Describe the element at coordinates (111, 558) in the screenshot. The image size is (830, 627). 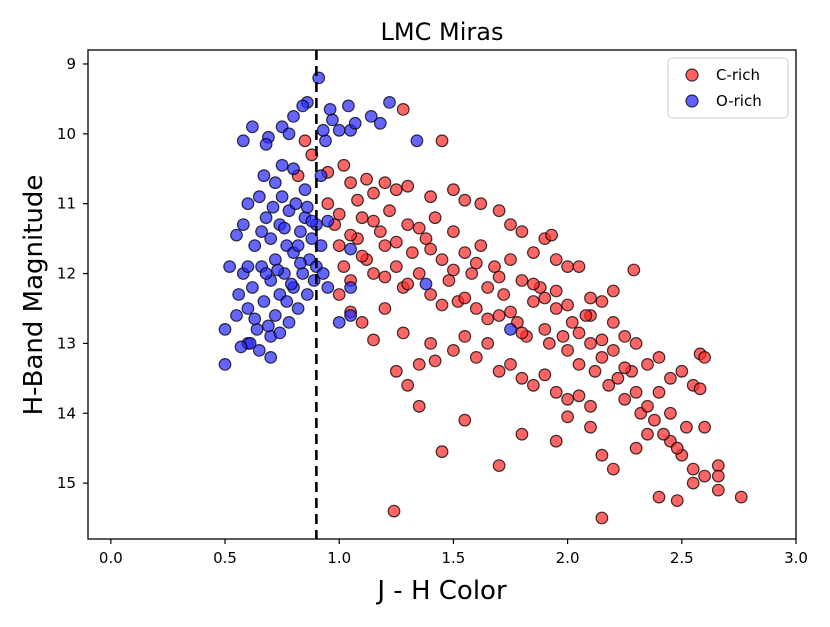
I see `x-tick-label: 0.0` at that location.